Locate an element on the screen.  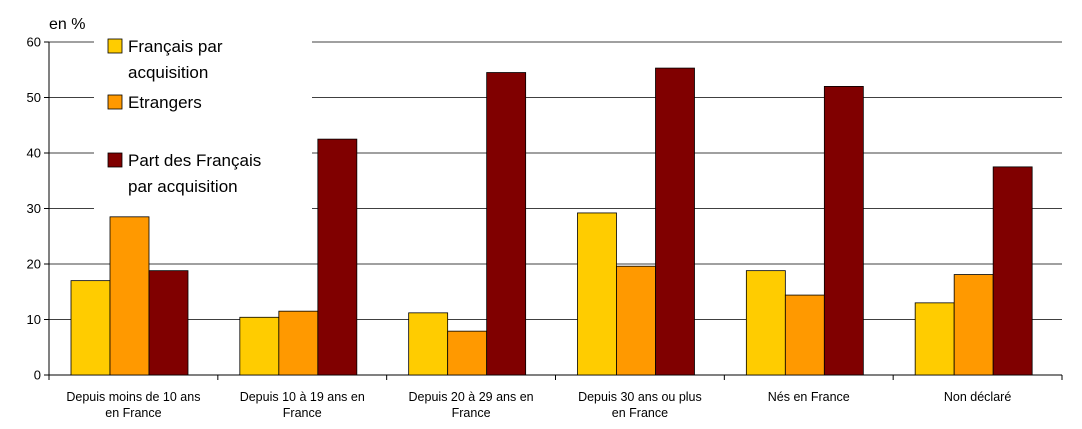
x-category-label-2: Depuis 10 à 19 ans en France is located at coordinates (302, 405).